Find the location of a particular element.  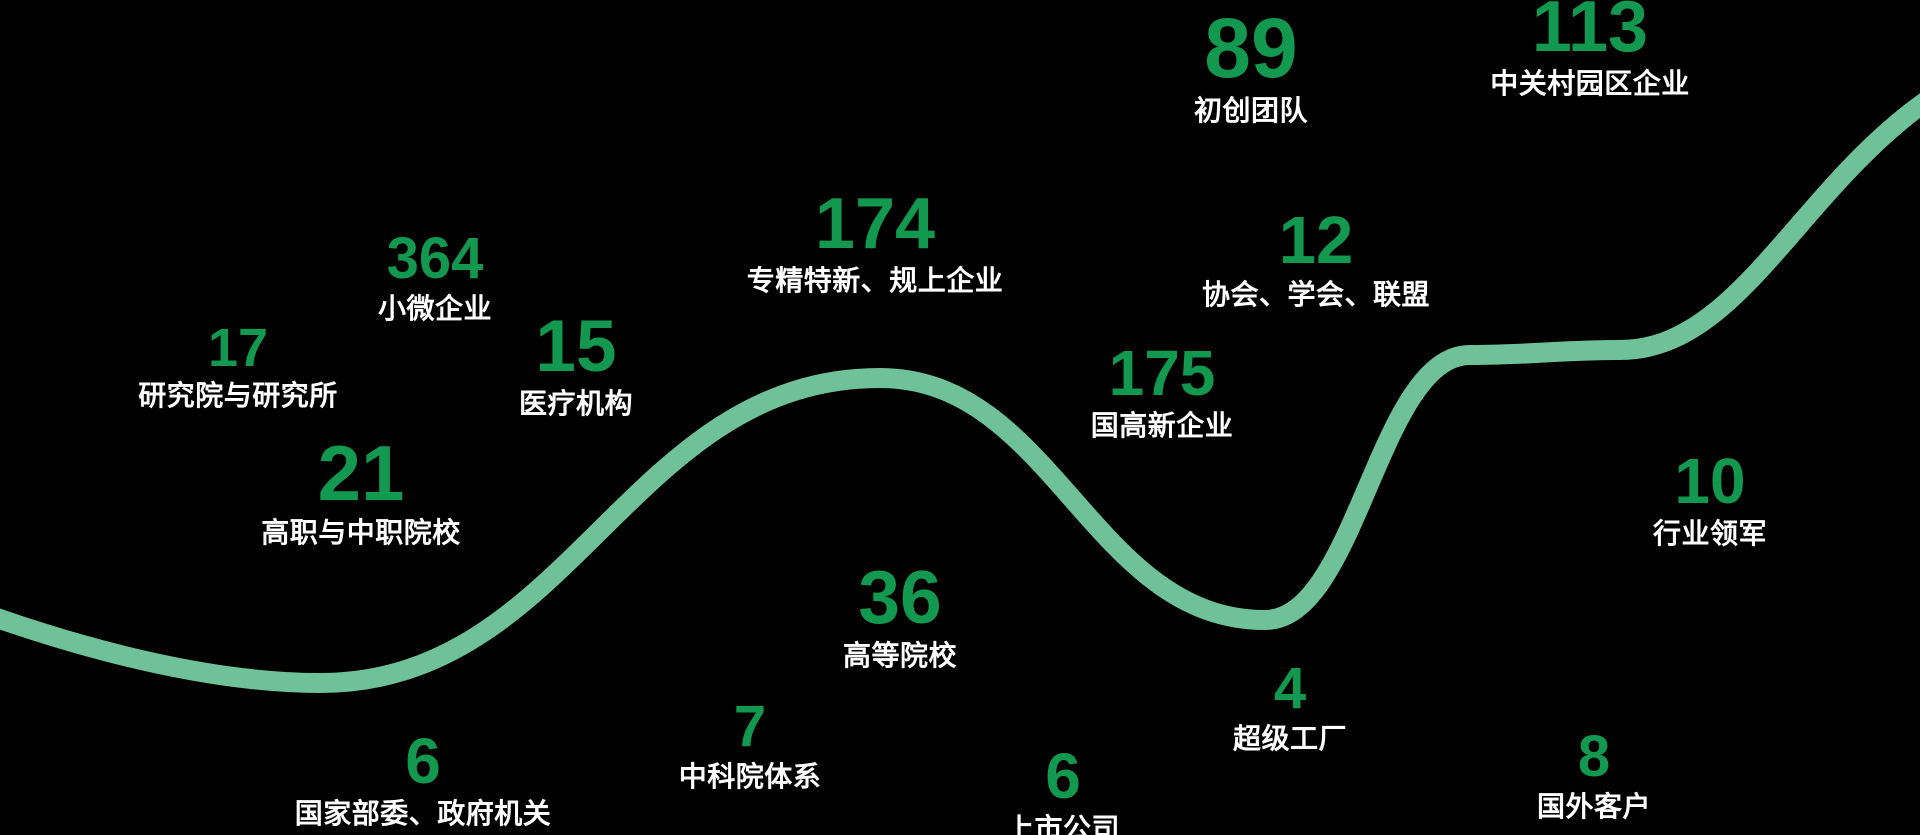

stat-item: 6 上市公司 is located at coordinates (1063, 789).